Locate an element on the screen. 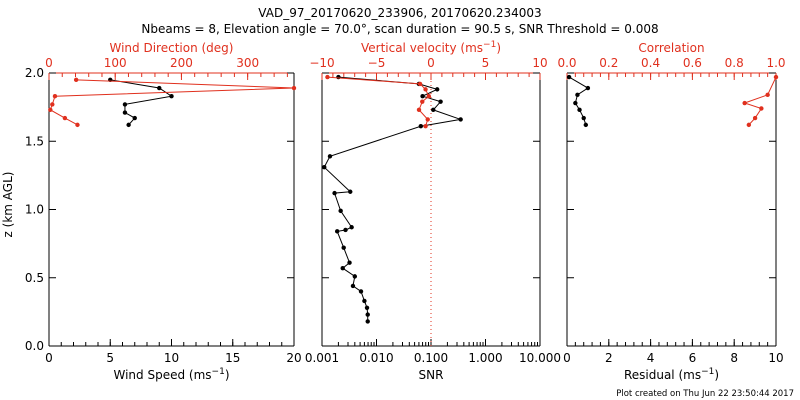 The height and width of the screenshot is (400, 800). top-x-tick-label: 0.8 is located at coordinates (734, 63).